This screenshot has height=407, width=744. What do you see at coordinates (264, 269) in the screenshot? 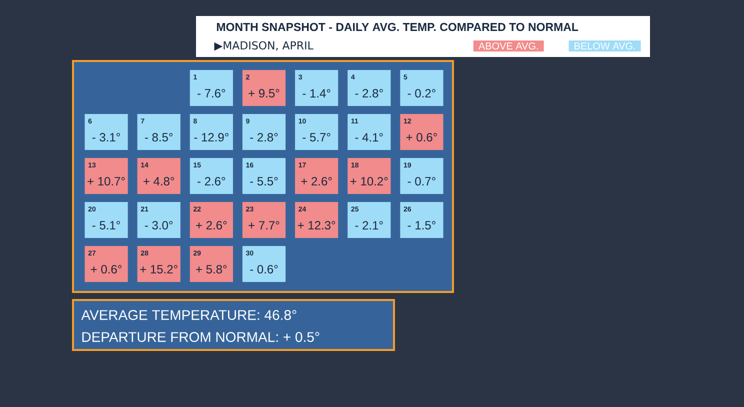
I see `data-label: - 0.6°` at bounding box center [264, 269].